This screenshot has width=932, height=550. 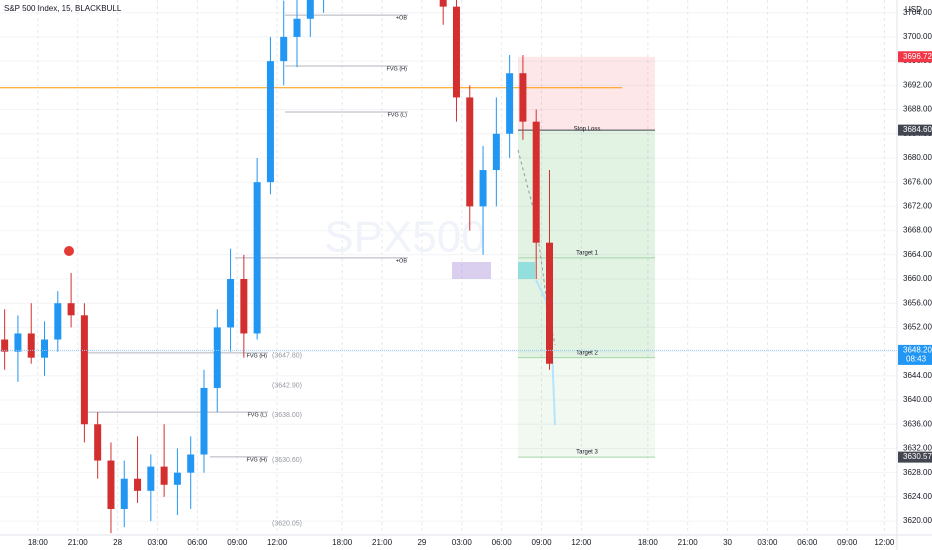 What do you see at coordinates (917, 129) in the screenshot?
I see `price-tag-label: 3684.60` at bounding box center [917, 129].